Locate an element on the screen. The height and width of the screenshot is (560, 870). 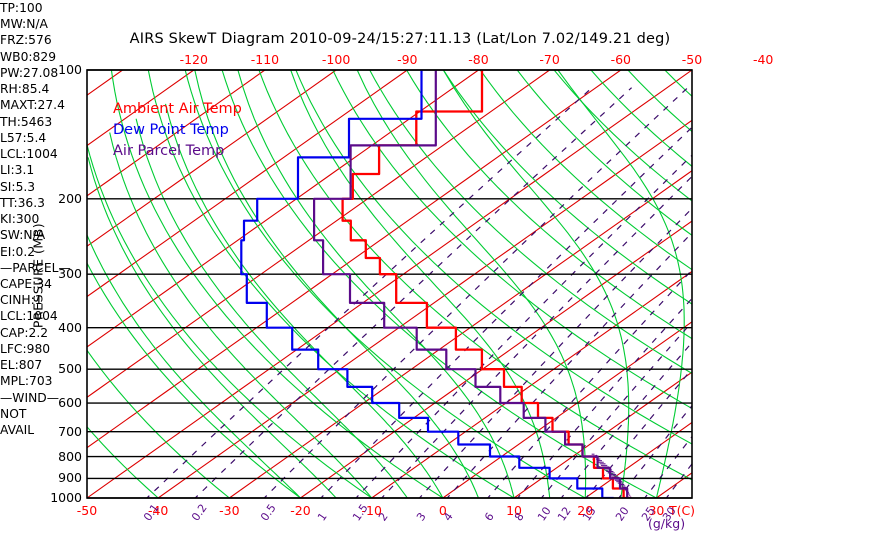
index-el: EL:807 is located at coordinates (21, 365).